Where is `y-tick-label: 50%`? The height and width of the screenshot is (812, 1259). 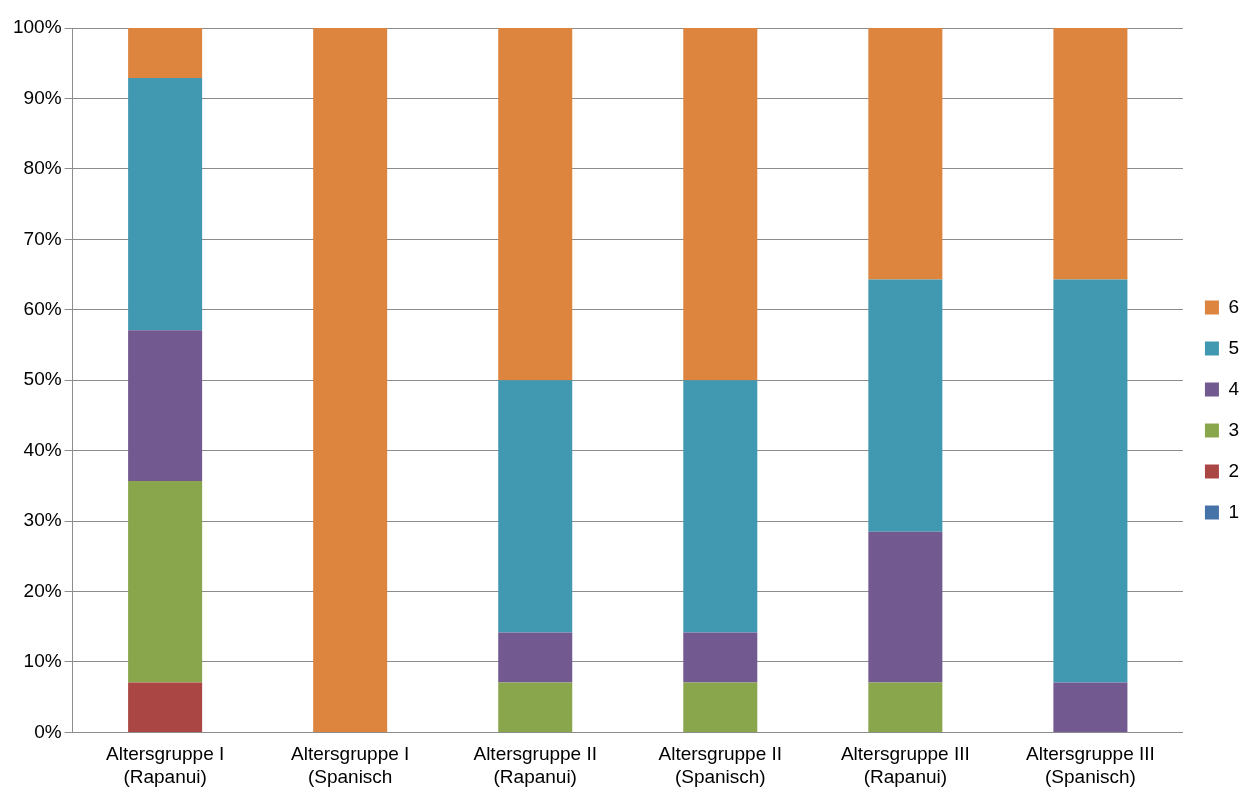
y-tick-label: 50% is located at coordinates (42, 379).